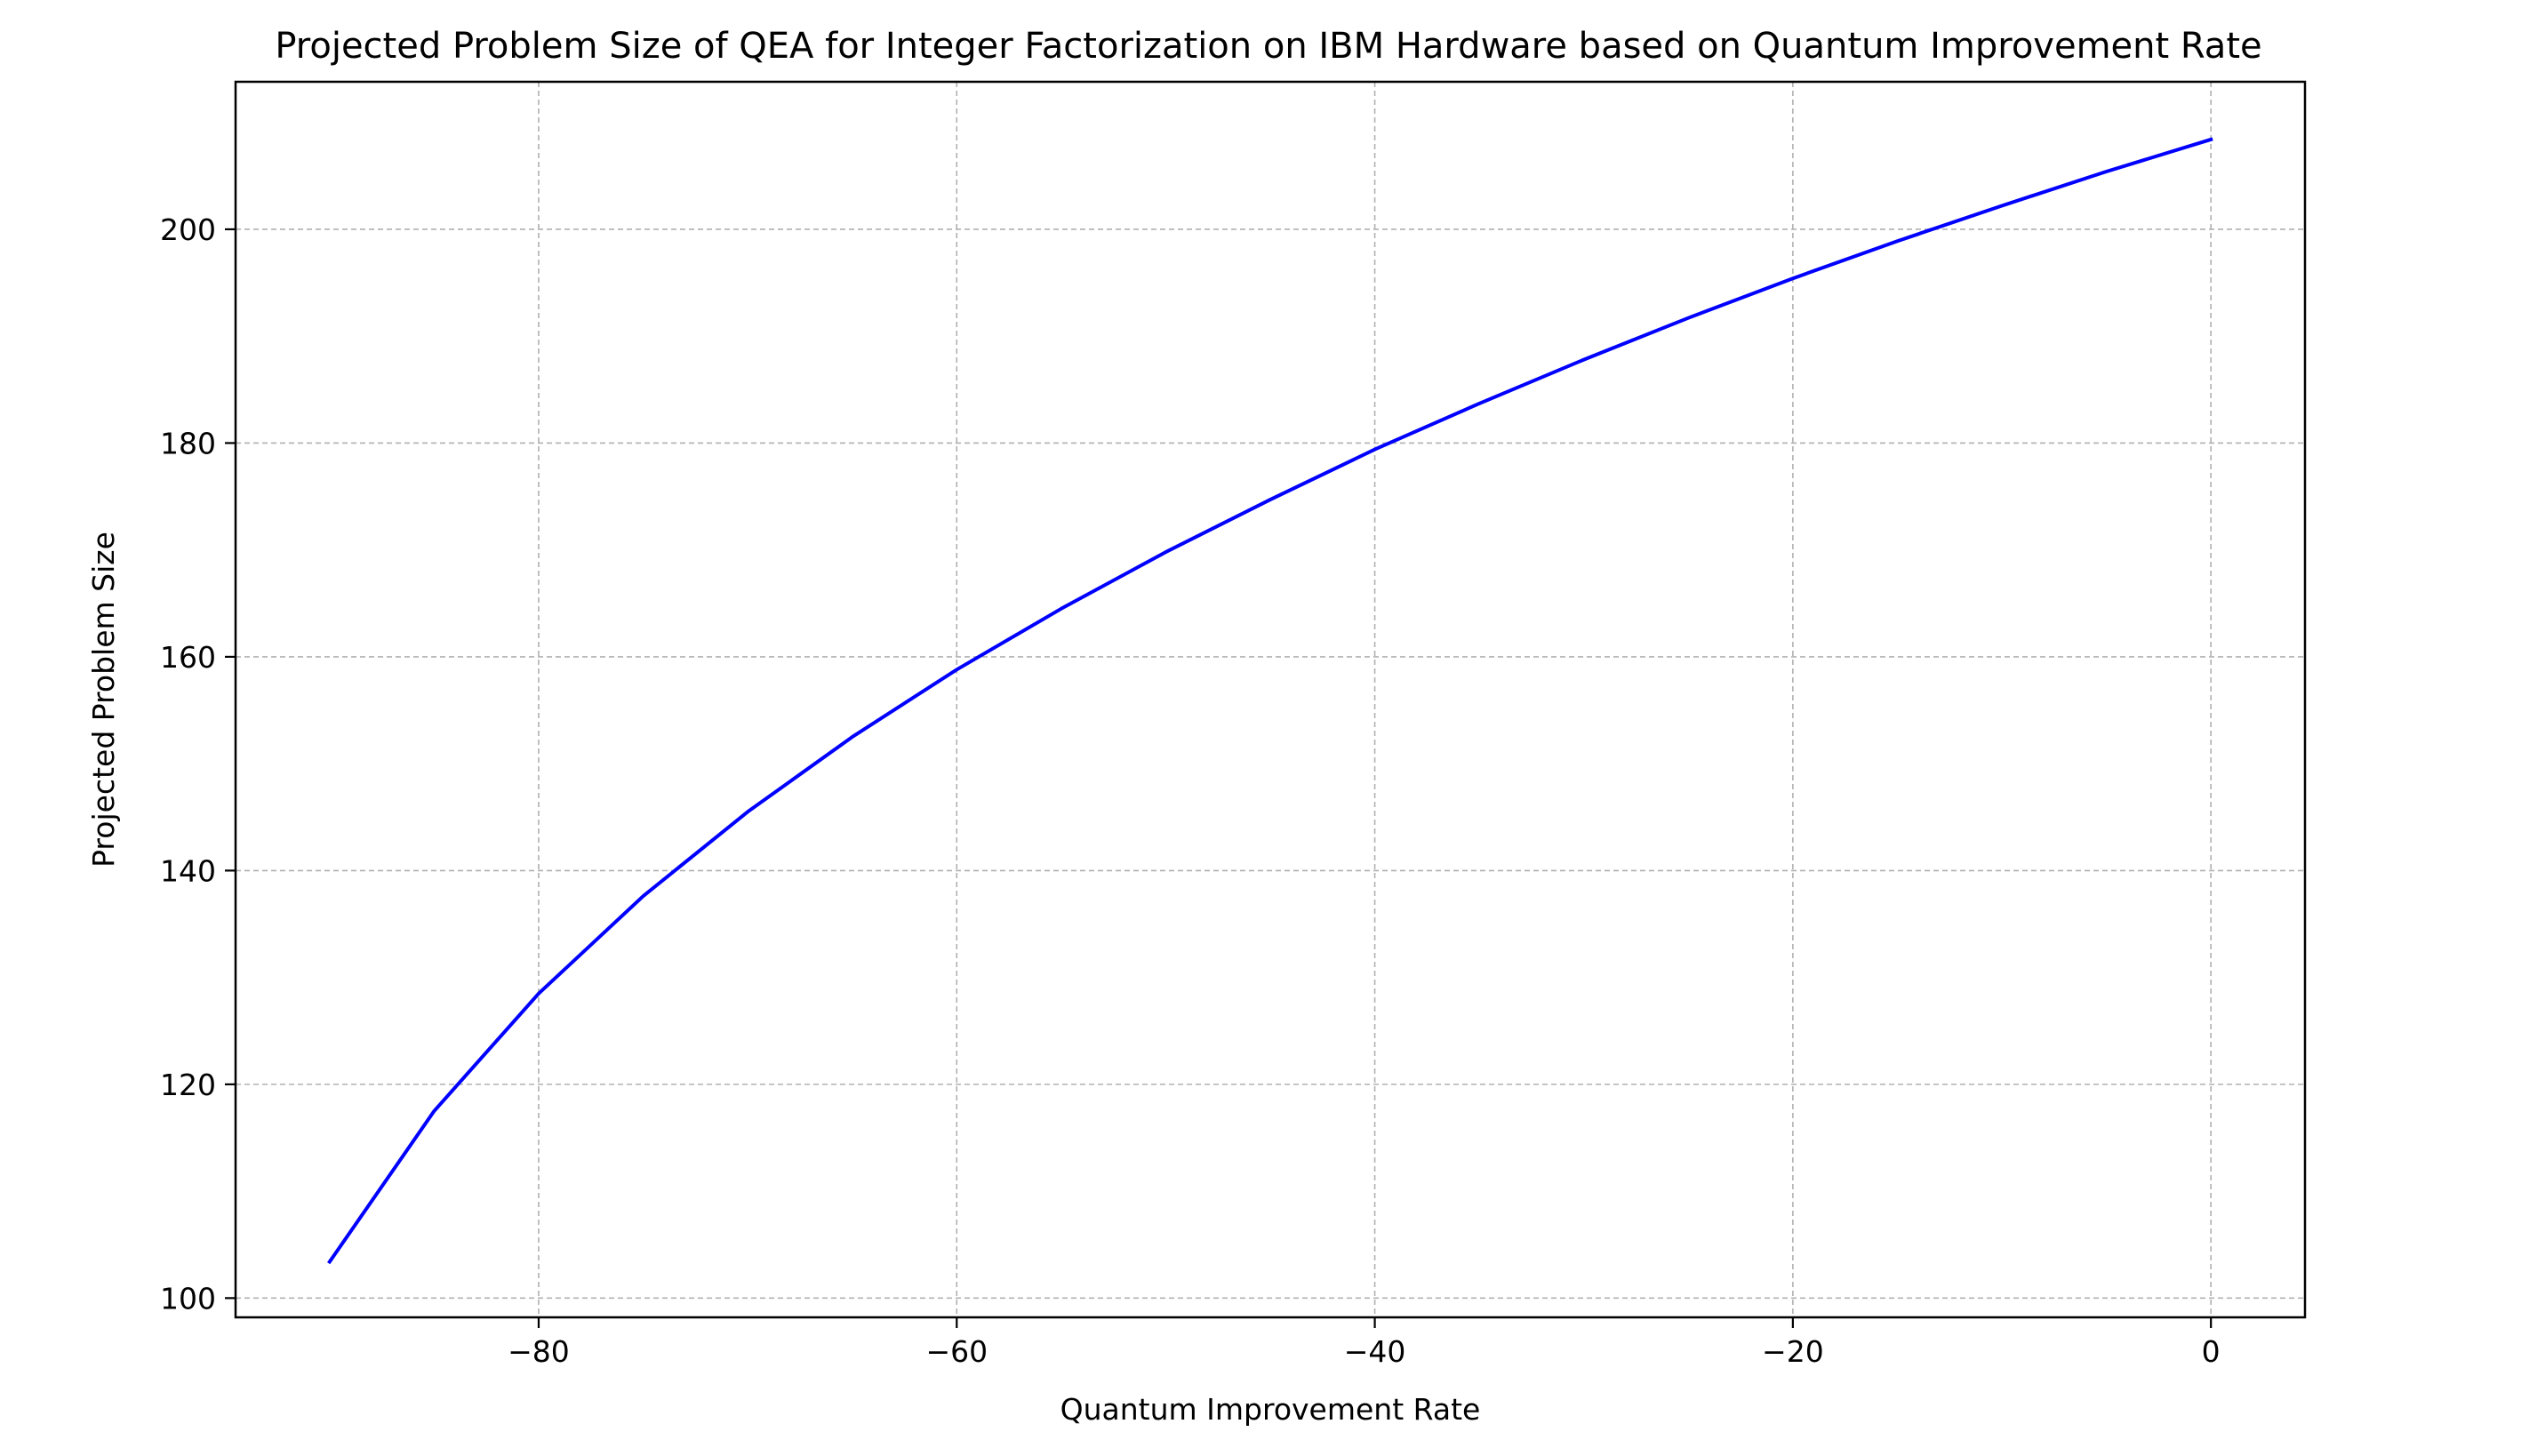 The height and width of the screenshot is (1456, 2537). What do you see at coordinates (1375, 1351) in the screenshot?
I see `x-tick-label: −40` at bounding box center [1375, 1351].